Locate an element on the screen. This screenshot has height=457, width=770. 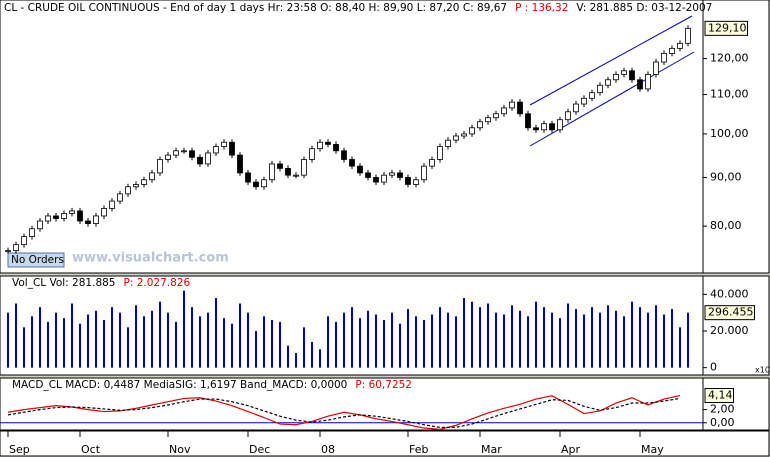
y-tick-label: 110,00 is located at coordinates (729, 94).